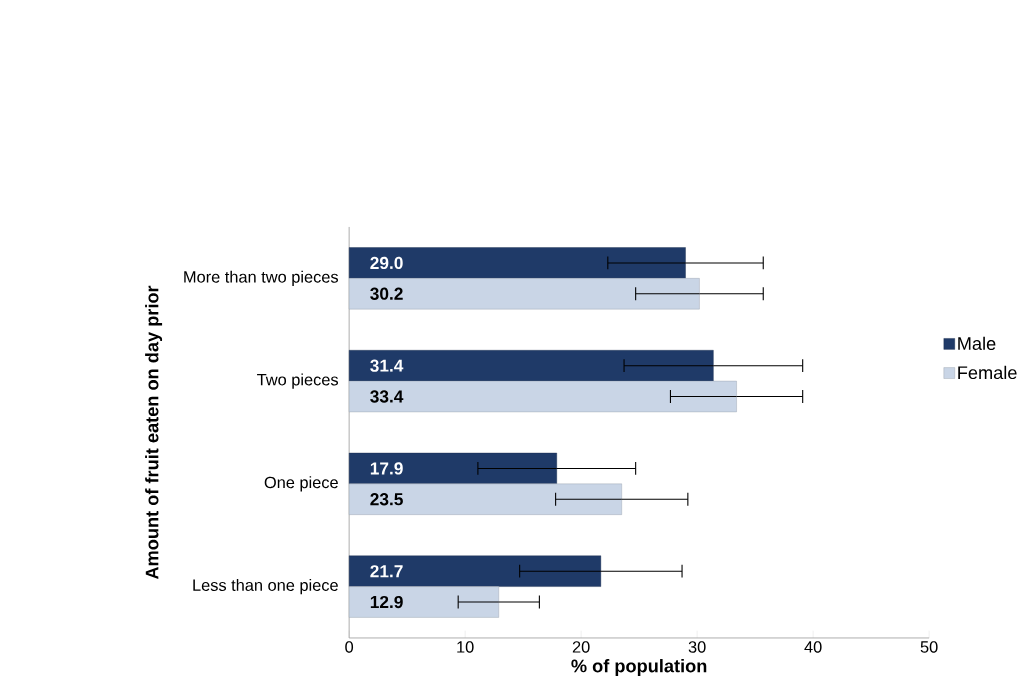 This screenshot has width=1022, height=679. Describe the element at coordinates (386, 293) in the screenshot. I see `data-label: 30.2` at that location.